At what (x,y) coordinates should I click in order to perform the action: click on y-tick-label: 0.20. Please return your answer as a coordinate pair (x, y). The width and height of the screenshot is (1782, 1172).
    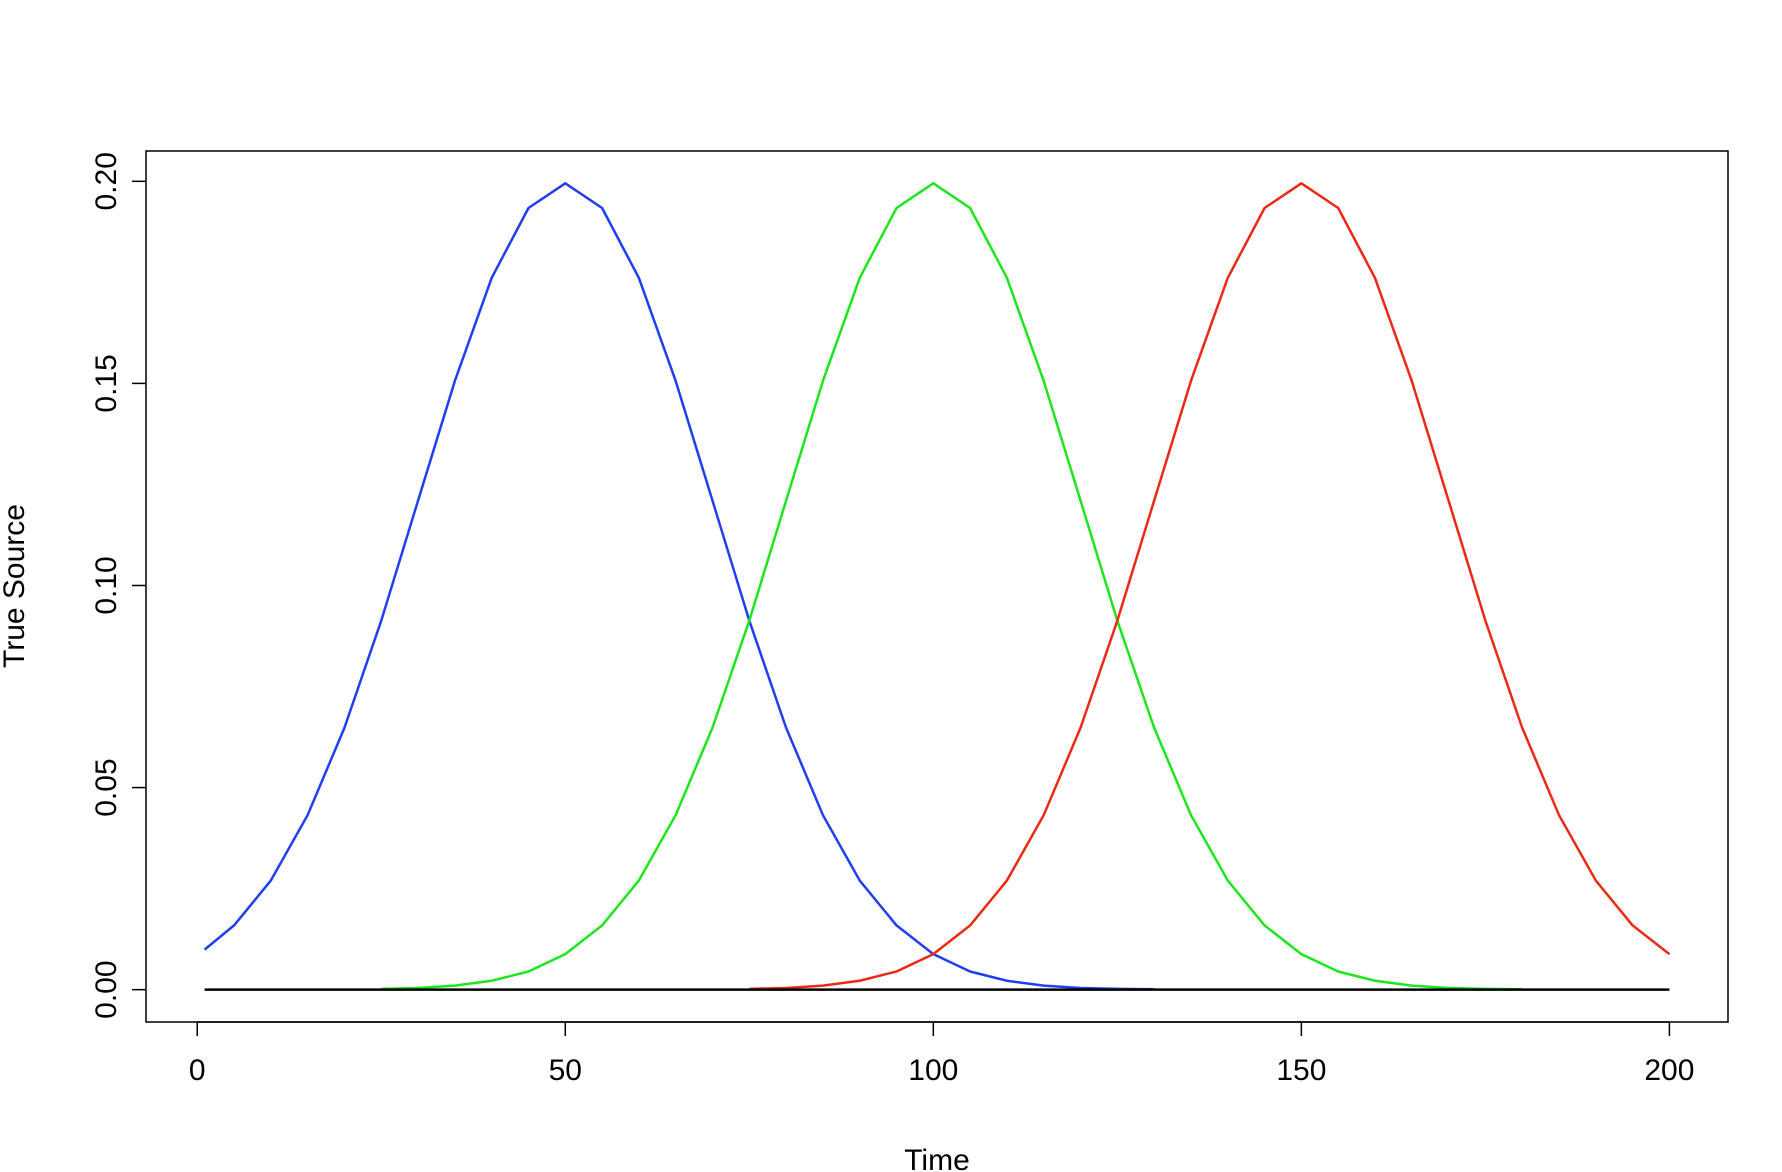
    Looking at the image, I should click on (106, 181).